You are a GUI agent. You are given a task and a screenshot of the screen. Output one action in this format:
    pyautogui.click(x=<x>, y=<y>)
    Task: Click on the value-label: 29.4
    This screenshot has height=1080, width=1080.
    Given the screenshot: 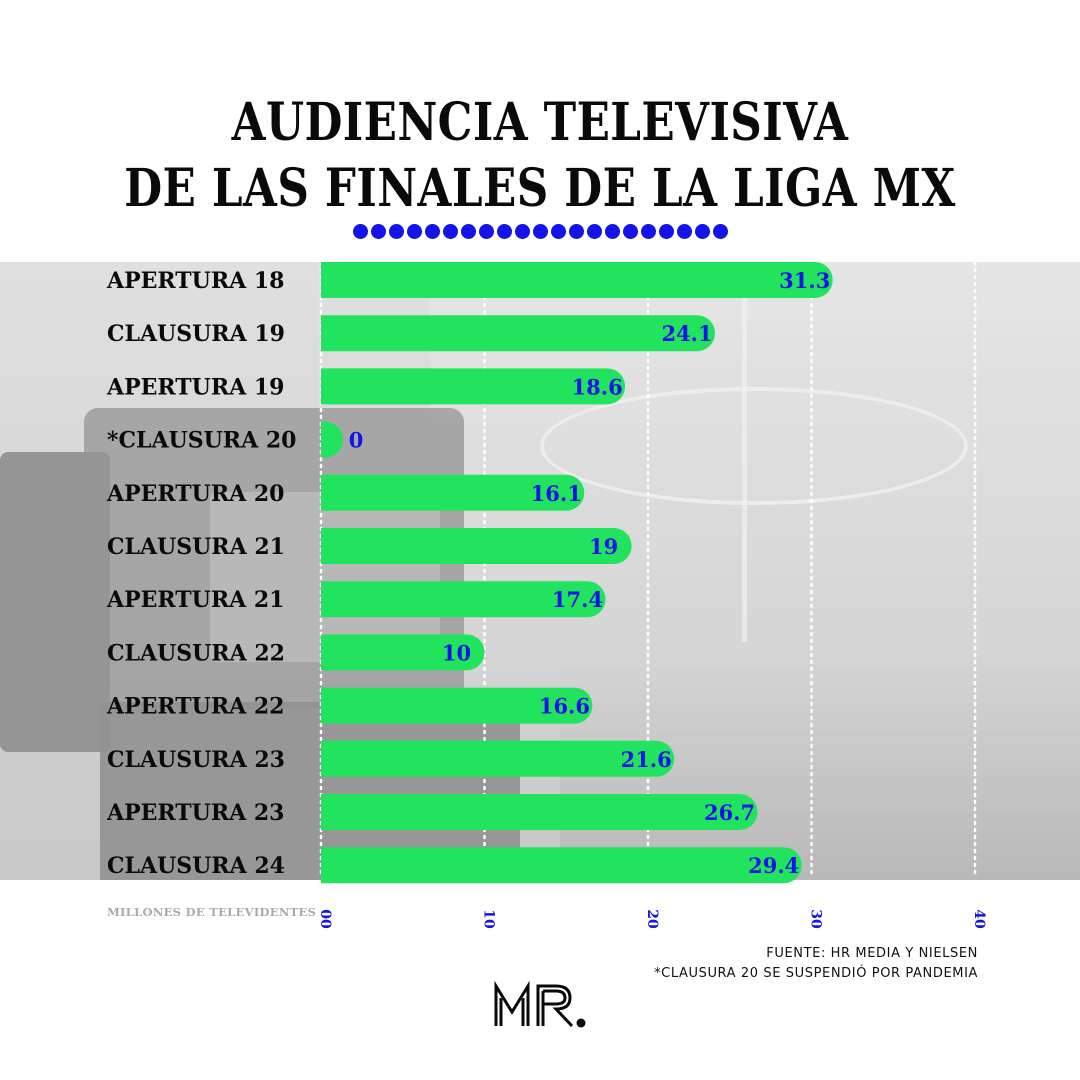 What is the action you would take?
    pyautogui.click(x=773, y=865)
    